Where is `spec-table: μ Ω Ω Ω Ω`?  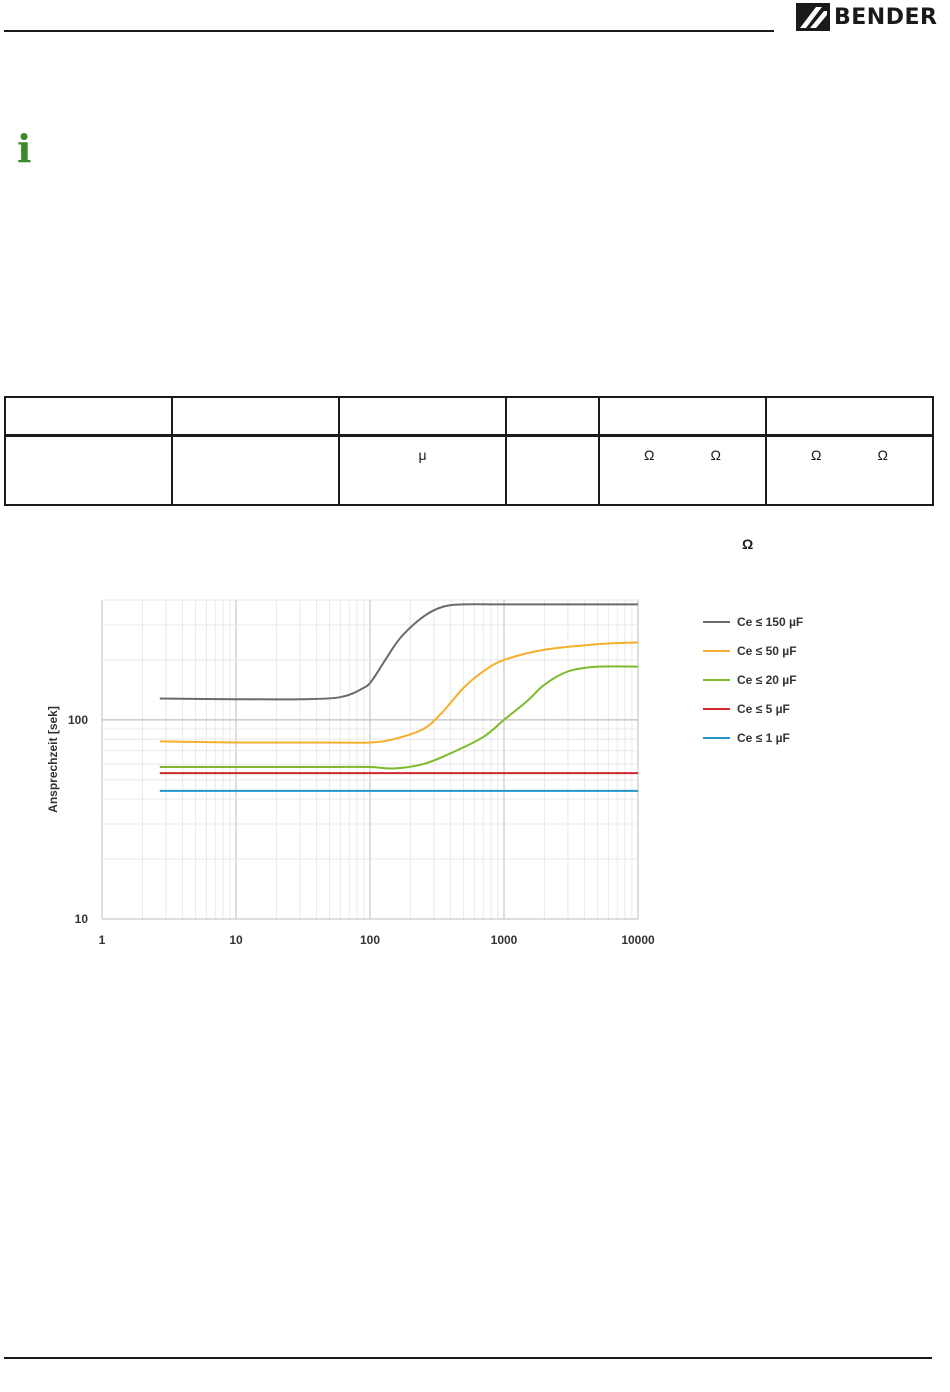 spec-table: μ Ω Ω Ω Ω is located at coordinates (469, 451).